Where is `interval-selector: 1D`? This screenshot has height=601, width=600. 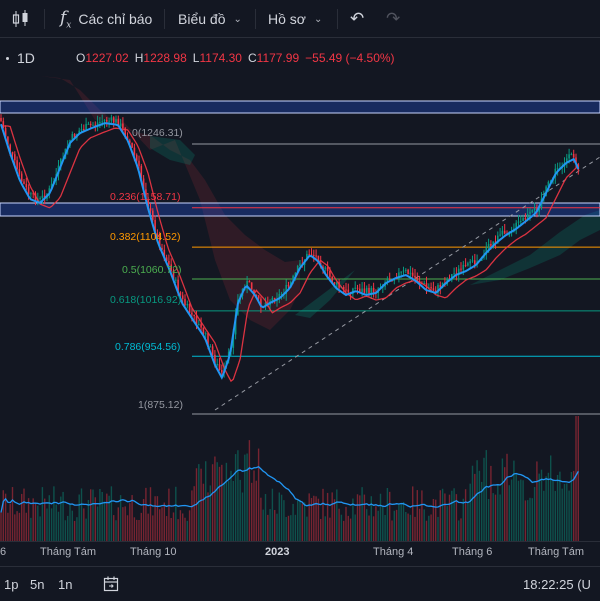 interval-selector: 1D is located at coordinates (20, 58).